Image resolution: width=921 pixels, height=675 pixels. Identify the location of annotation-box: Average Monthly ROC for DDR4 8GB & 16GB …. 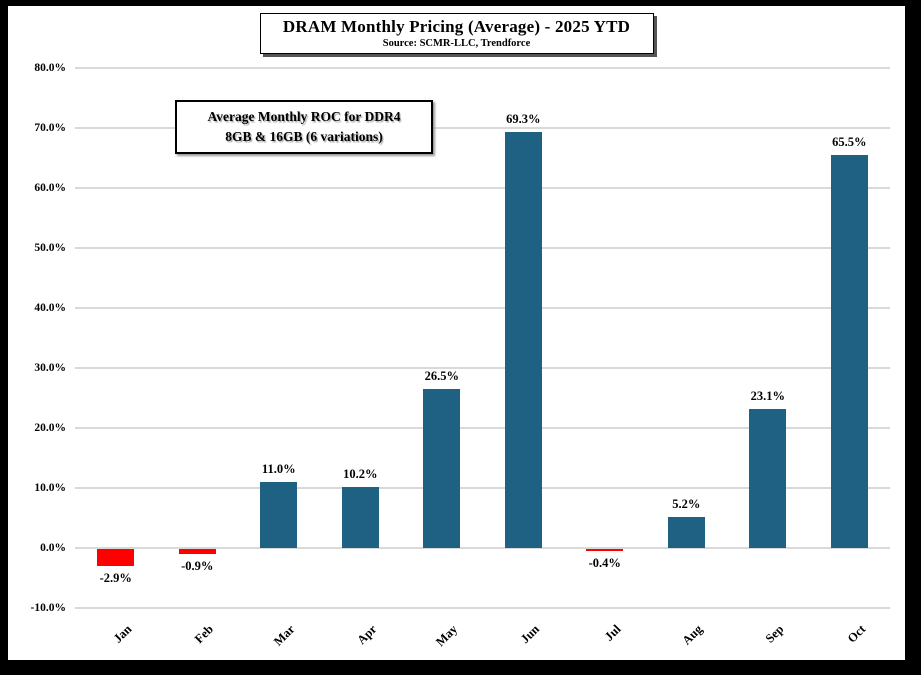
(304, 127).